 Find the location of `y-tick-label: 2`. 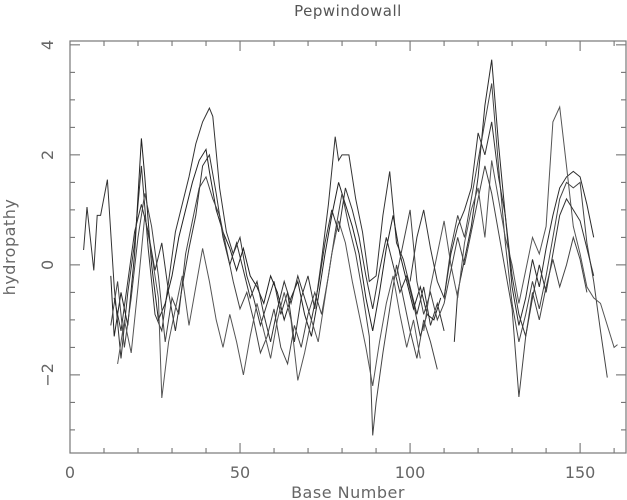

y-tick-label: 2 is located at coordinates (47, 155).